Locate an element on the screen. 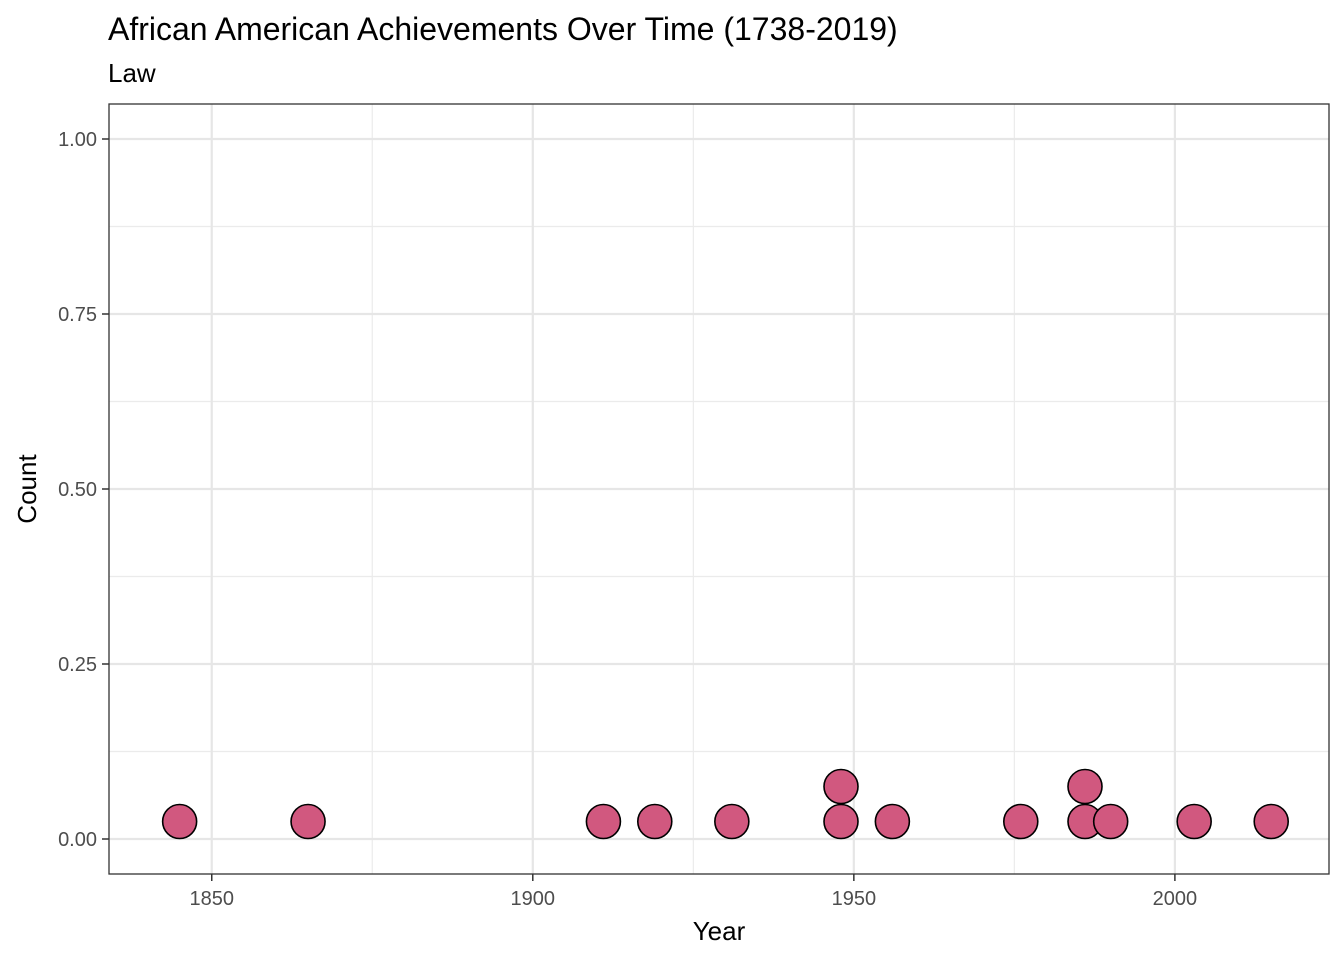  y-axis-title: Count is located at coordinates (27, 489).